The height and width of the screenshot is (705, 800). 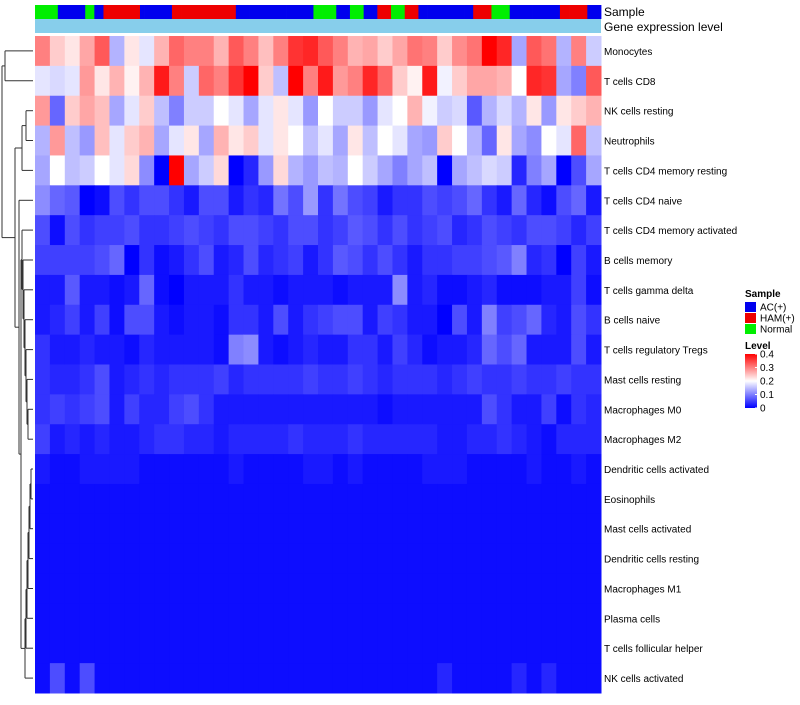 What do you see at coordinates (763, 409) in the screenshot?
I see `legend-level-tick-label: 0` at bounding box center [763, 409].